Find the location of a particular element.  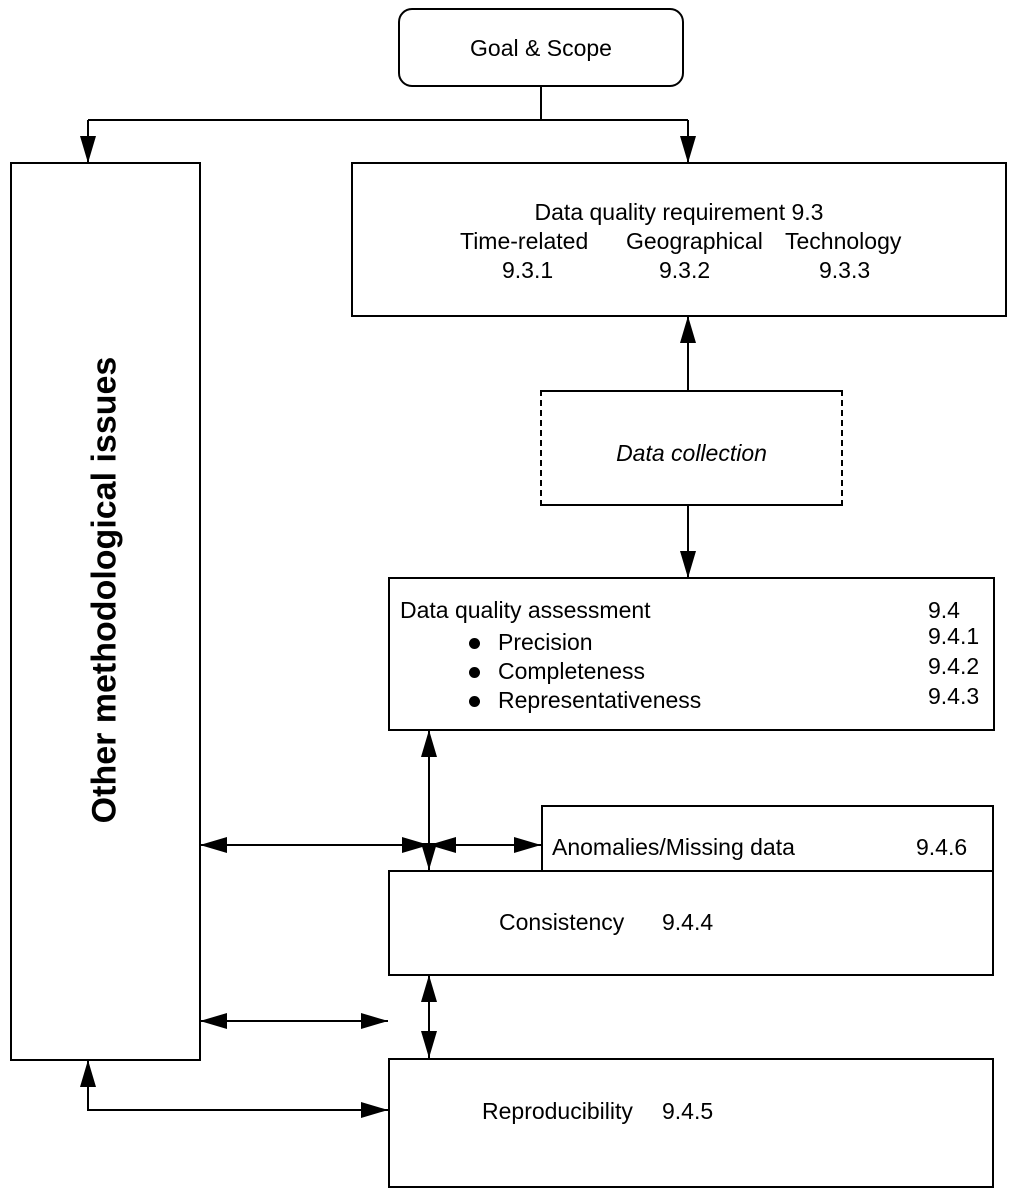

code-time-related: 9.3.1 is located at coordinates (528, 270).